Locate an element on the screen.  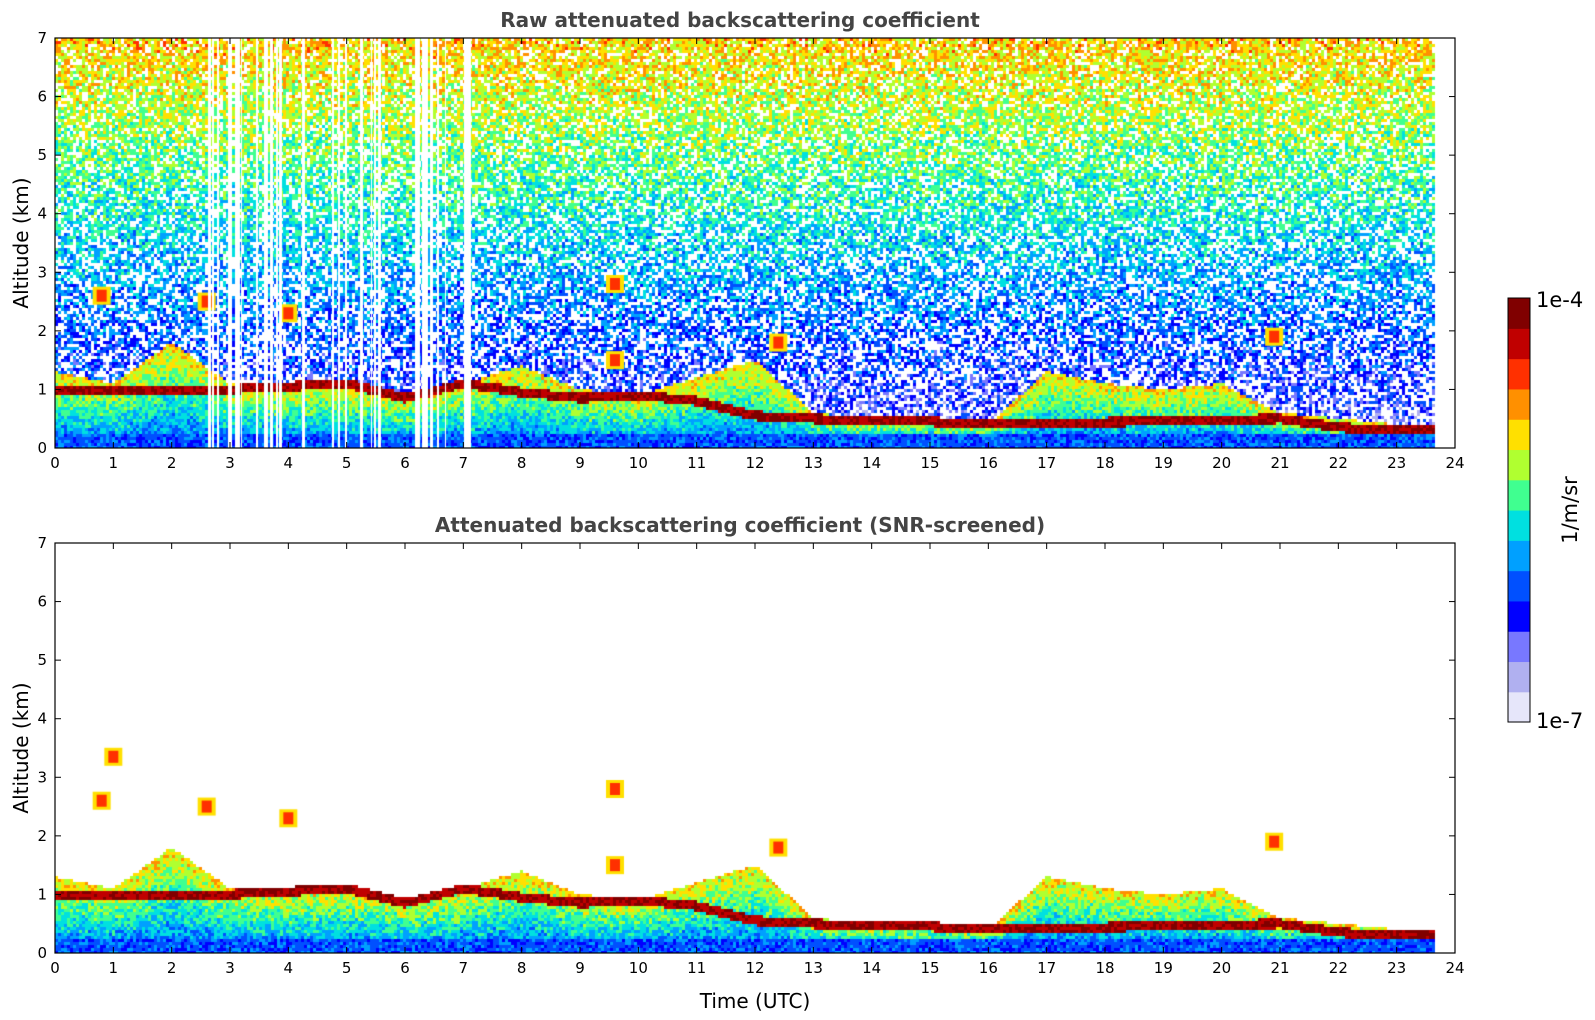
colorbar-unit-label: 1/m/sr is located at coordinates (1570, 510).